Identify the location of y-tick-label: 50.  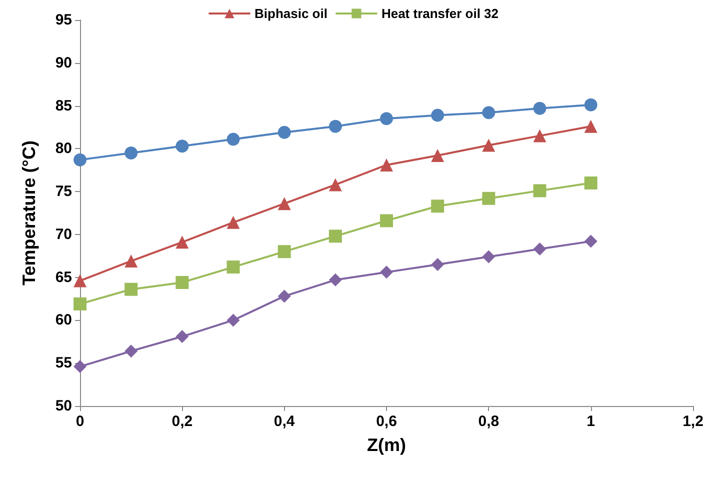
(63, 406).